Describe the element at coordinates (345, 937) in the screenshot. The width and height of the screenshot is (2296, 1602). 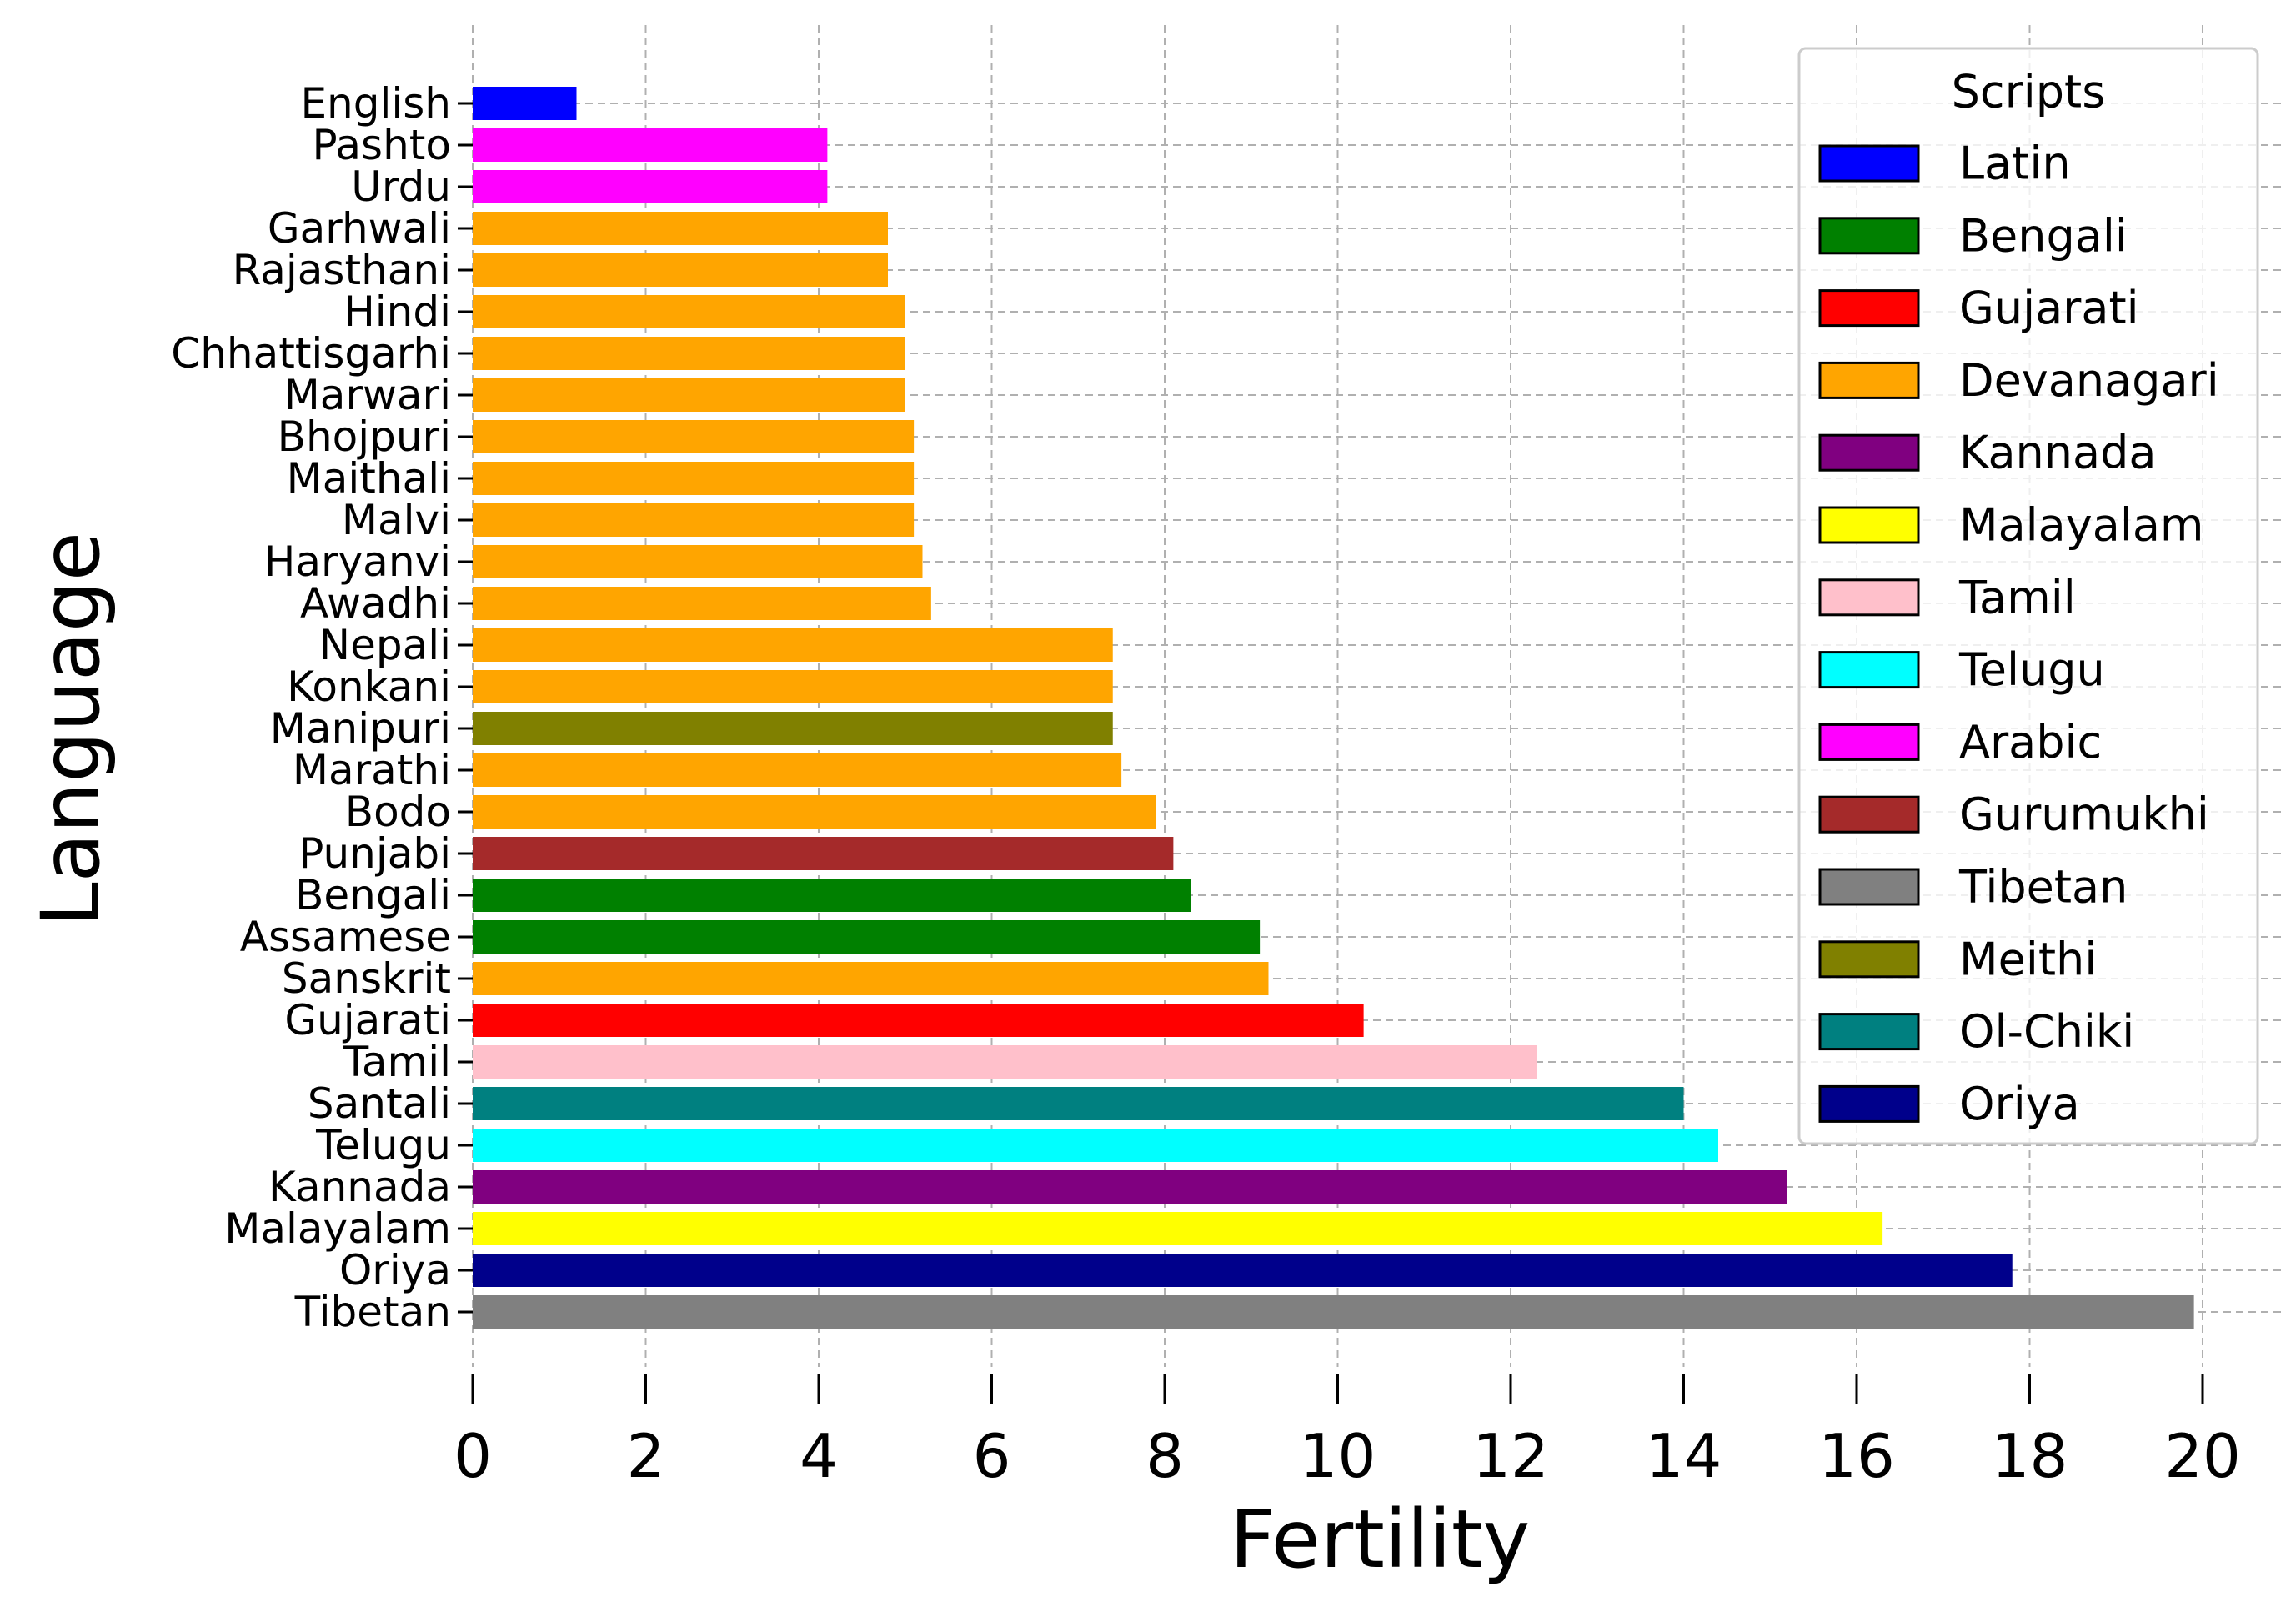
I see `y-tick-label: Assamese` at that location.